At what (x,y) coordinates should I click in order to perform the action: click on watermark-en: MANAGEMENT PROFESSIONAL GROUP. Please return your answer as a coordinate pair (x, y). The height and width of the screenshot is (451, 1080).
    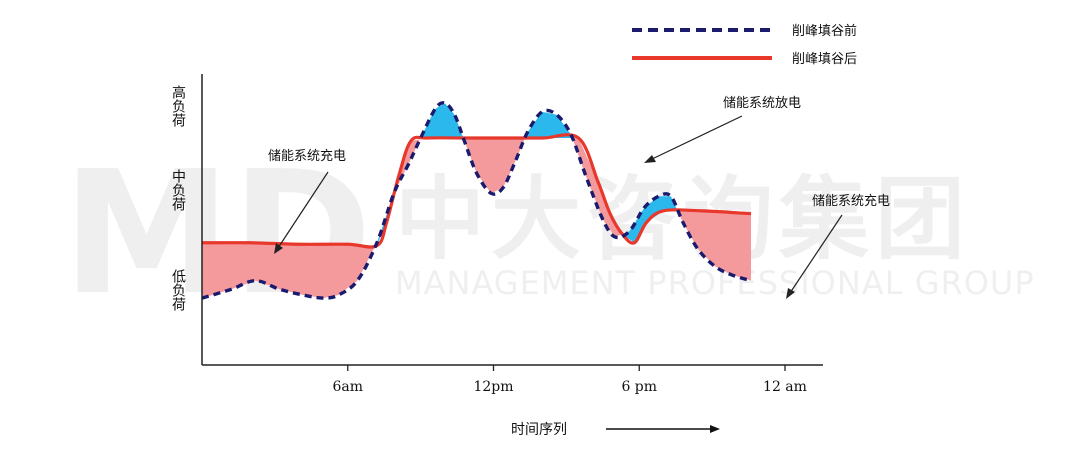
    Looking at the image, I should click on (715, 283).